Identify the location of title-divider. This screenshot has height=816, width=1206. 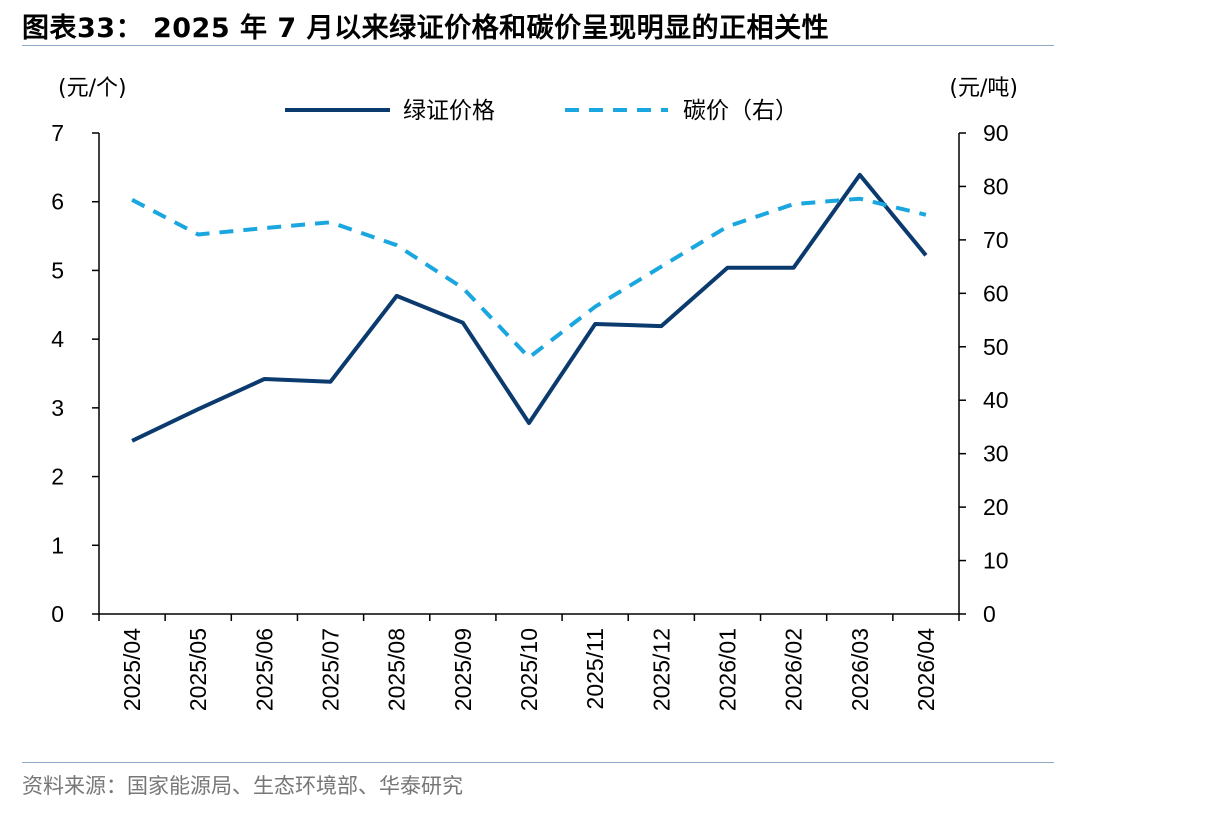
(538, 45).